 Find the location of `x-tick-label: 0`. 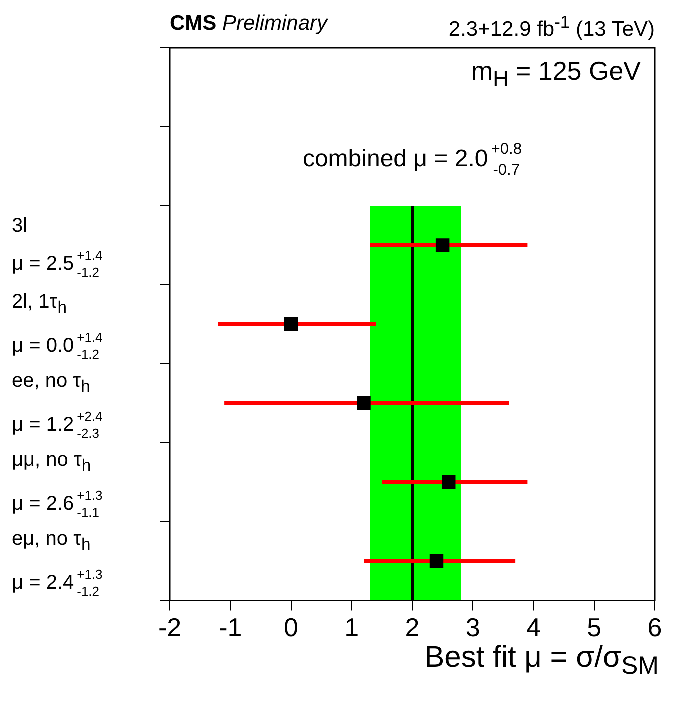

x-tick-label: 0 is located at coordinates (291, 627).